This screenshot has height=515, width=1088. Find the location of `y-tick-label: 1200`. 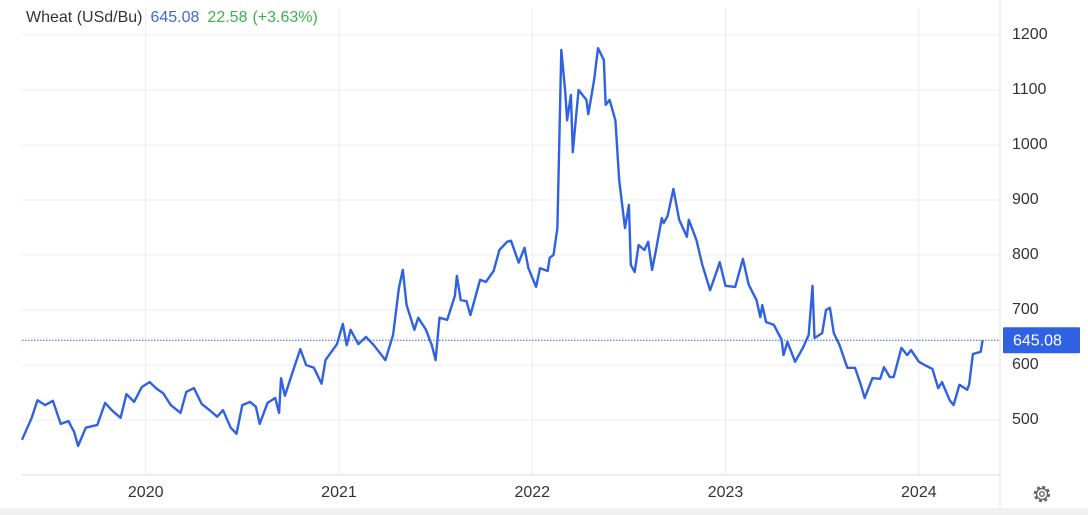

y-tick-label: 1200 is located at coordinates (1030, 34).